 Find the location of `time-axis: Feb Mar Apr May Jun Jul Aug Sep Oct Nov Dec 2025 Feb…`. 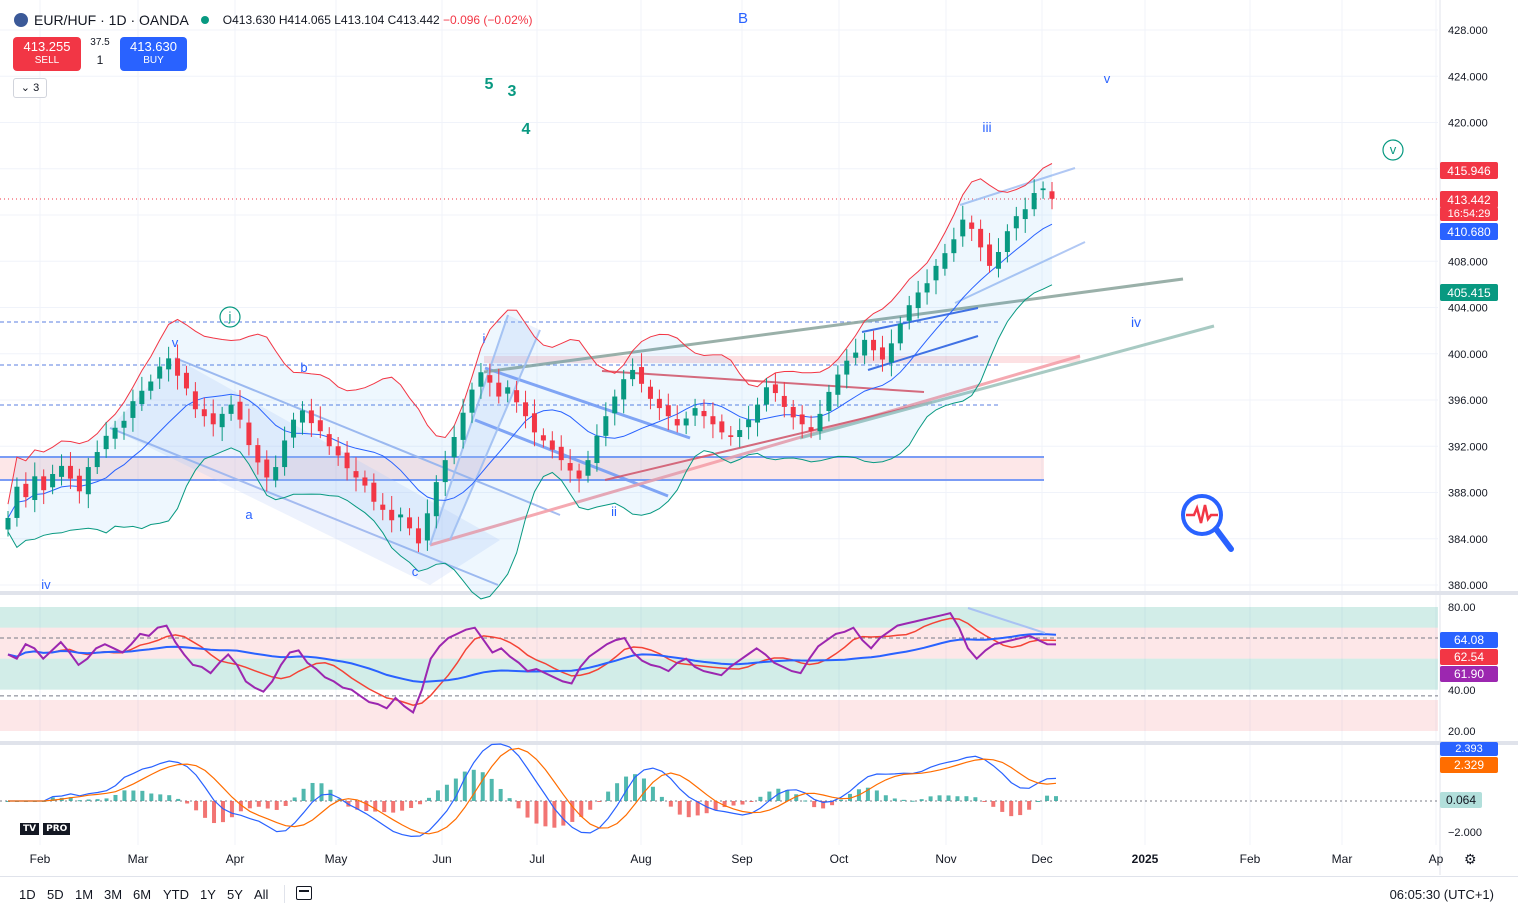

time-axis: Feb Mar Apr May Jun Jul Aug Sep Oct Nov Dec 2025 Feb… is located at coordinates (737, 859).